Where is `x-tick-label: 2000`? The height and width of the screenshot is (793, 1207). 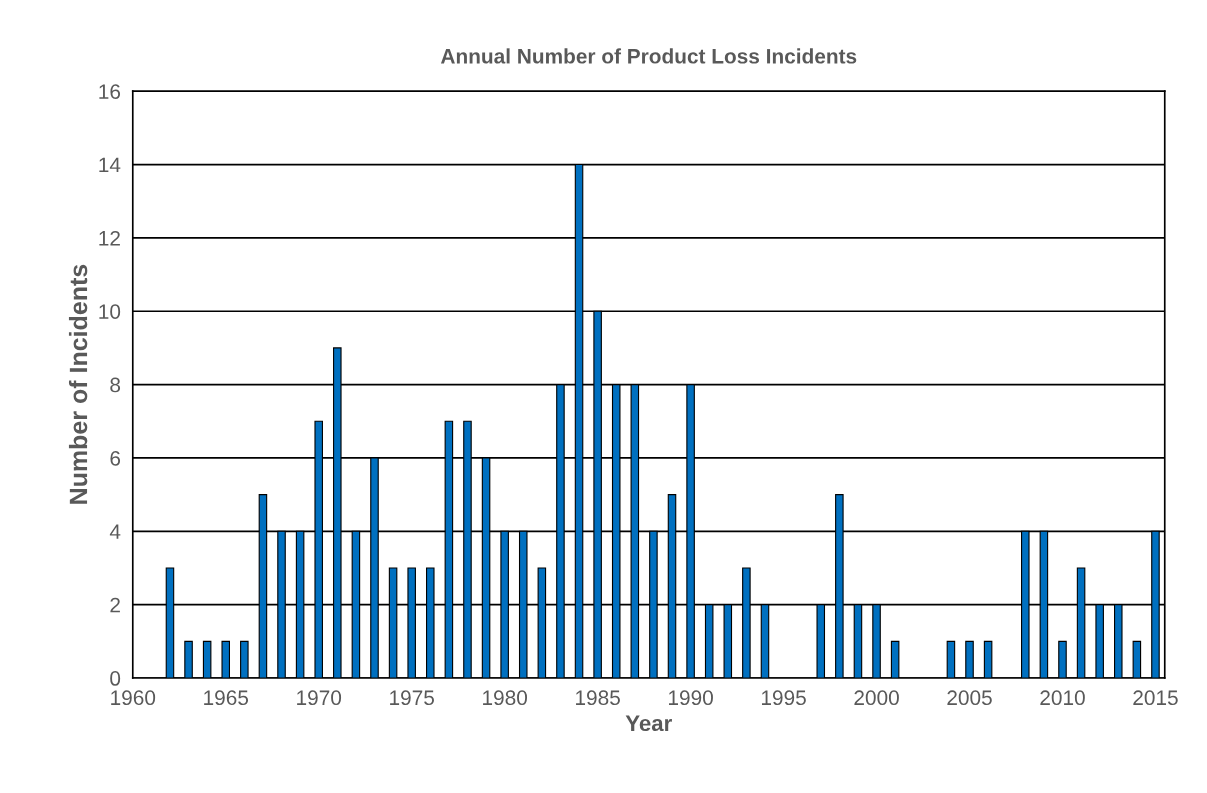
x-tick-label: 2000 is located at coordinates (876, 698).